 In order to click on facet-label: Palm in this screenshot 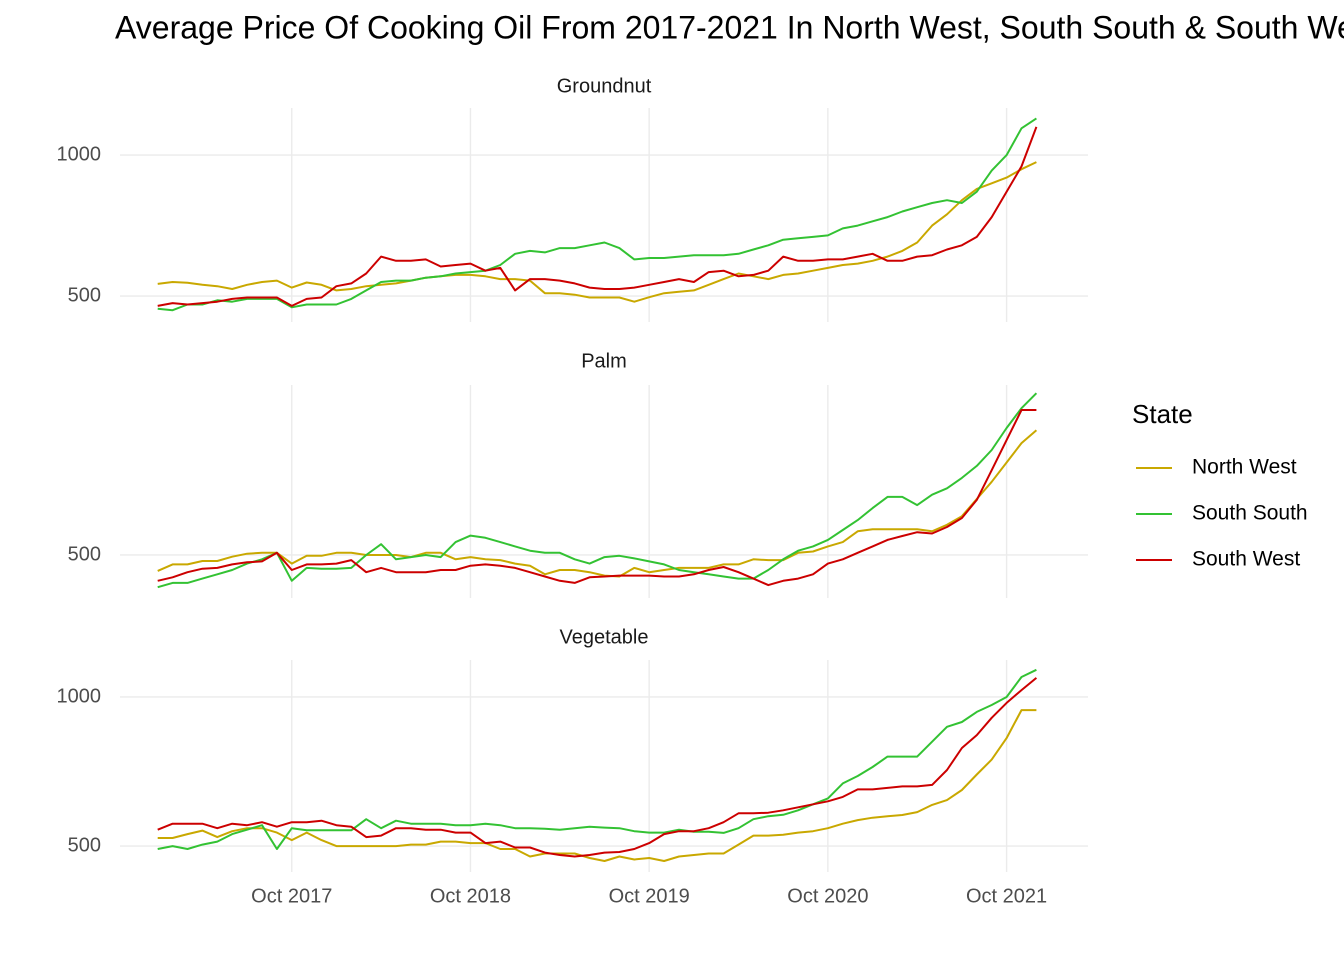, I will do `click(604, 361)`.